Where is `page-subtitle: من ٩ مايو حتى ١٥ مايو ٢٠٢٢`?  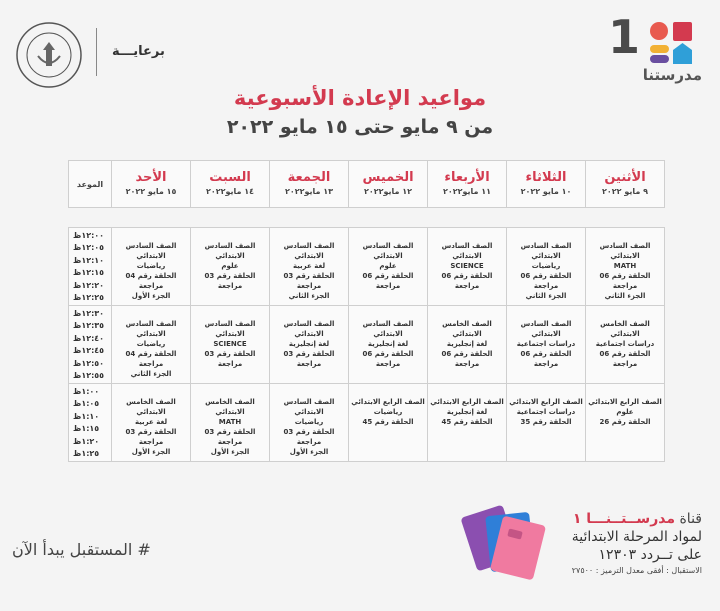
page-subtitle: من ٩ مايو حتى ١٥ مايو ٢٠٢٢ is located at coordinates (360, 127).